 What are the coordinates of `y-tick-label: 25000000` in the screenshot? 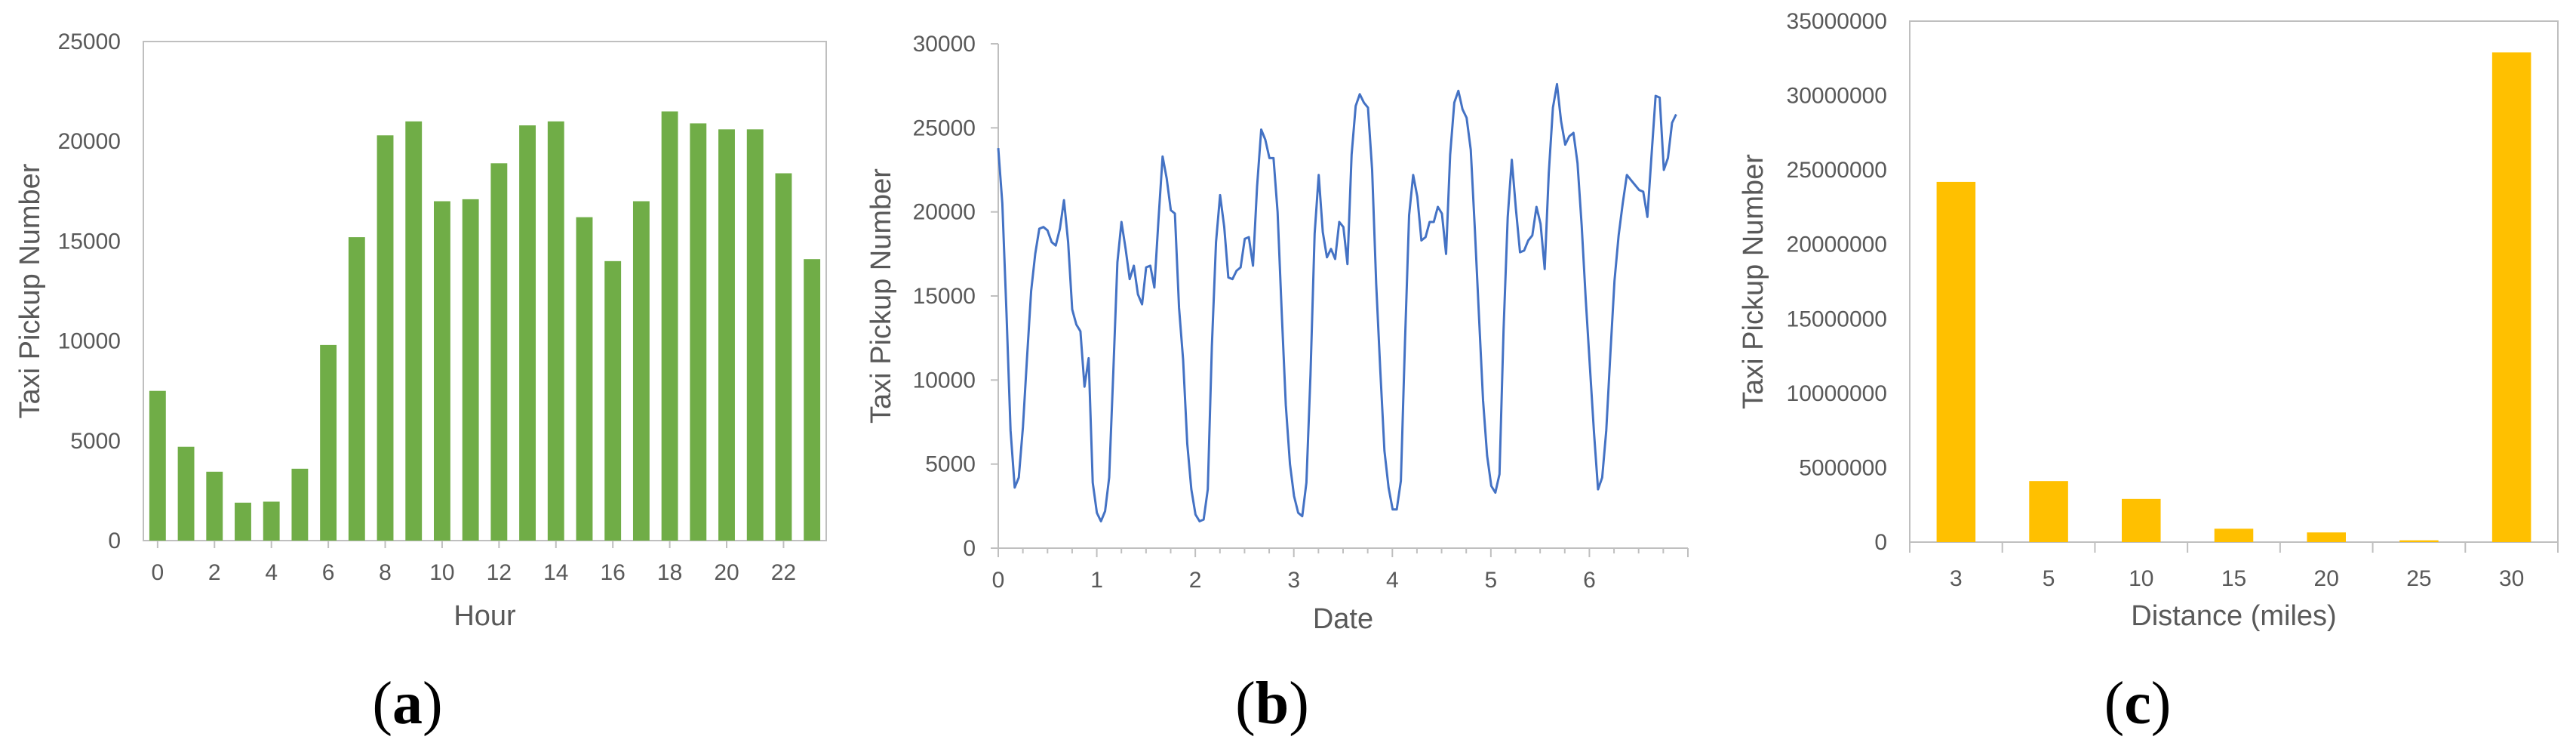 It's located at (1837, 170).